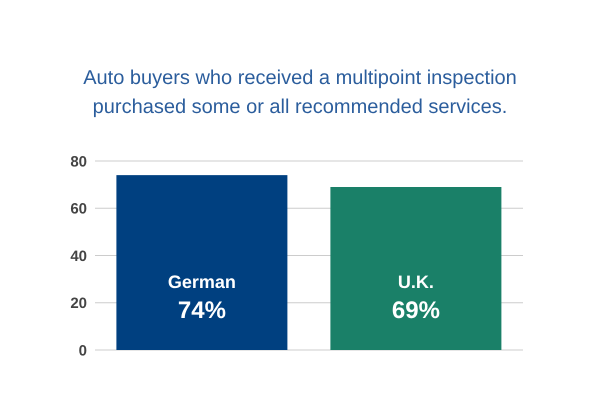 The width and height of the screenshot is (600, 413). What do you see at coordinates (78, 256) in the screenshot?
I see `y-tick-label: 40` at bounding box center [78, 256].